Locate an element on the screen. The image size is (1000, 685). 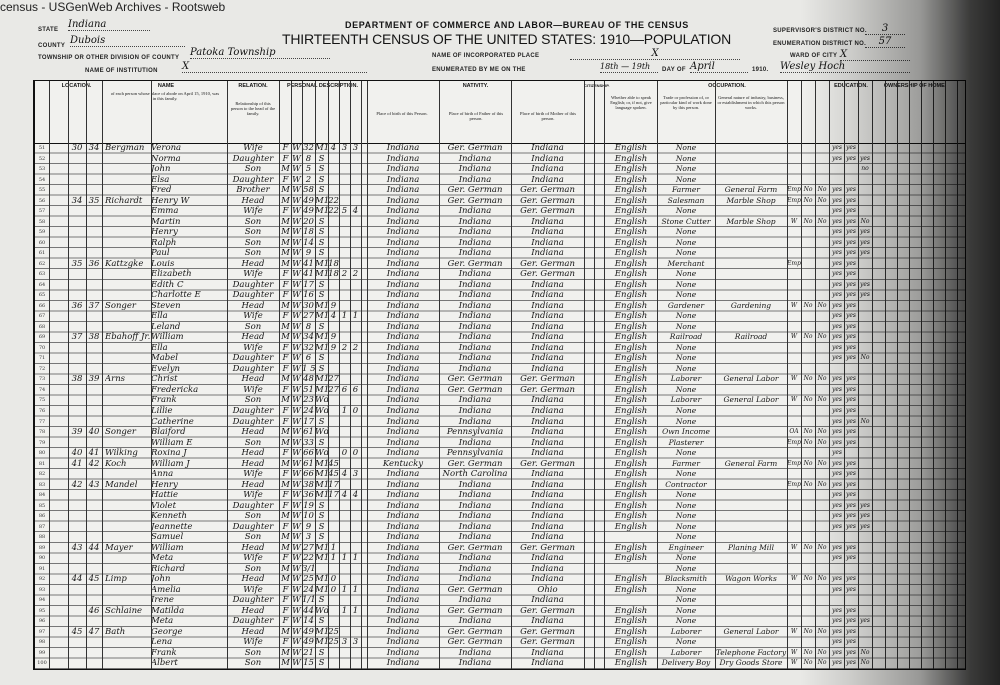
children-born-cell is located at coordinates (344, 579).